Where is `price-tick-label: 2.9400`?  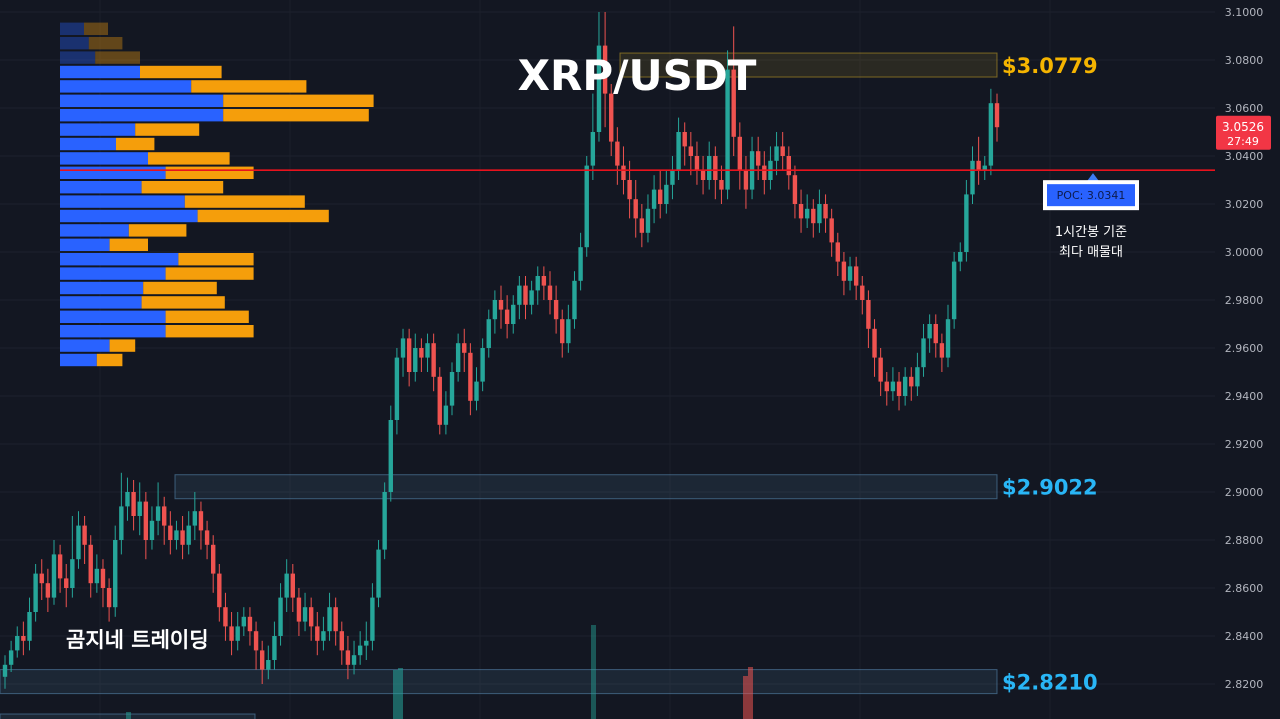
price-tick-label: 2.9400 is located at coordinates (1244, 396).